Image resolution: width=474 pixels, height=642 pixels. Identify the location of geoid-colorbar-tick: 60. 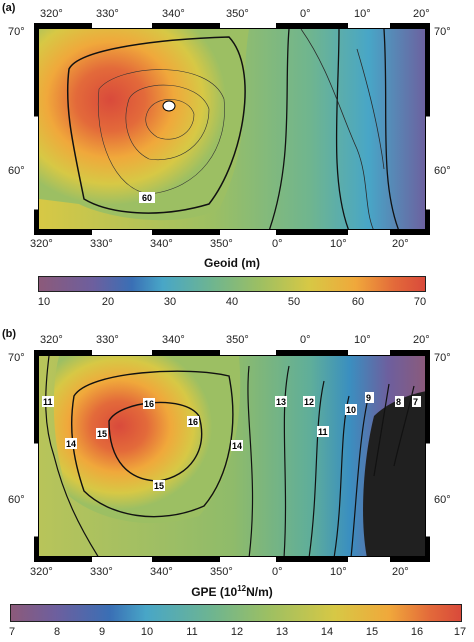
(358, 302).